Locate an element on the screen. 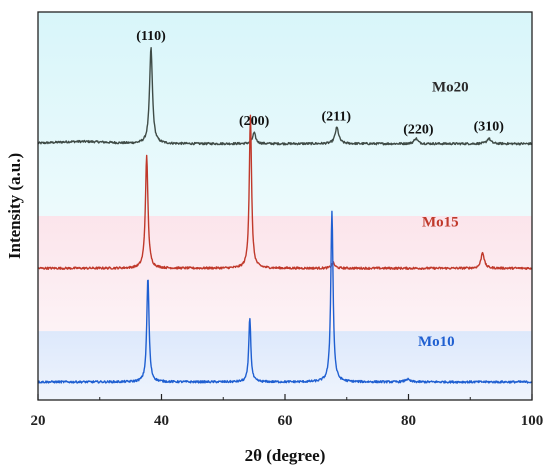  peak-annotation: (110) is located at coordinates (151, 36).